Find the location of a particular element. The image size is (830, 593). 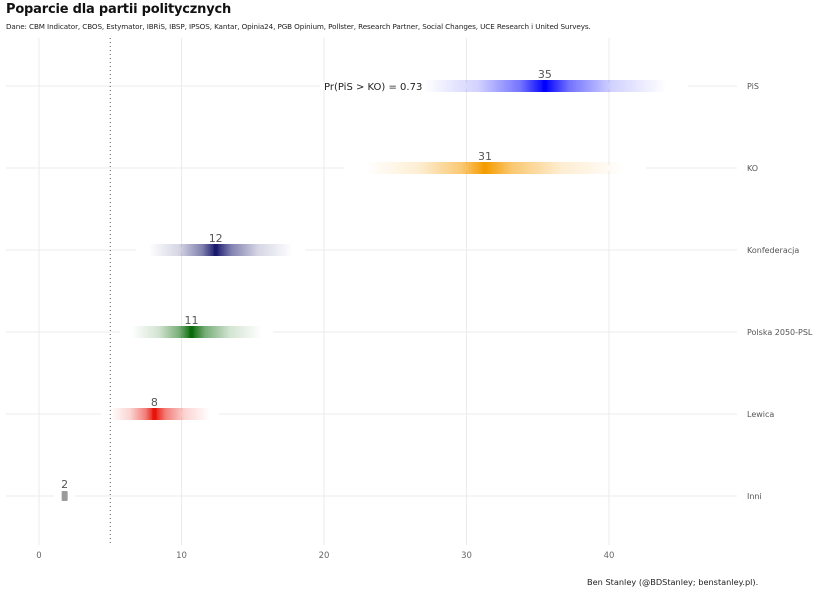

party-label: PiS is located at coordinates (753, 86).